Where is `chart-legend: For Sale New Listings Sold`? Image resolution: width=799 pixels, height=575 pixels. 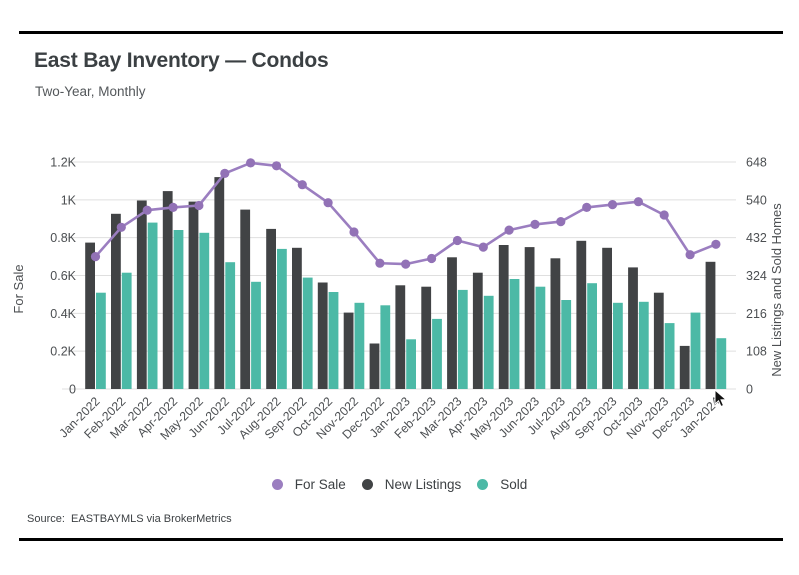
chart-legend: For Sale New Listings Sold is located at coordinates (399, 484).